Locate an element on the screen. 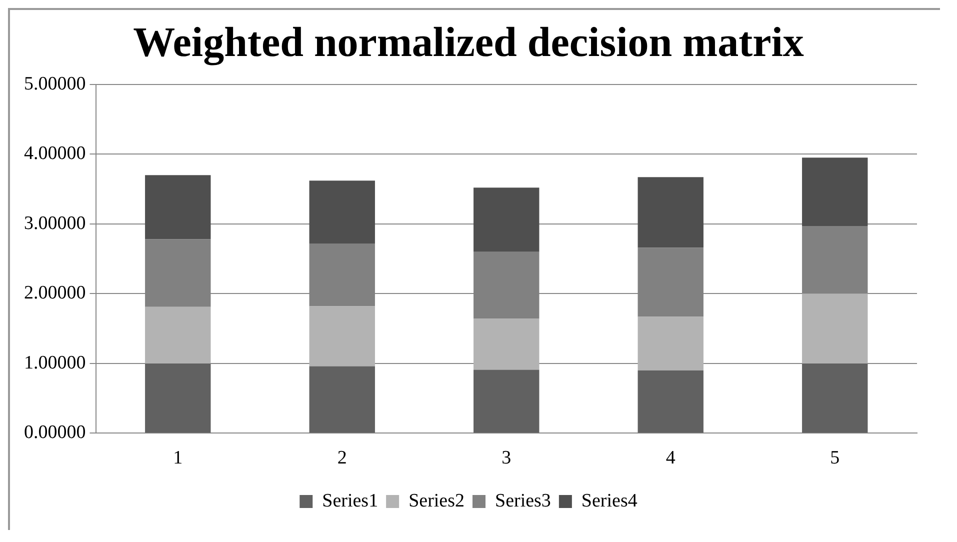 The width and height of the screenshot is (957, 542). y-tick-label: 1.00000 is located at coordinates (55, 363).